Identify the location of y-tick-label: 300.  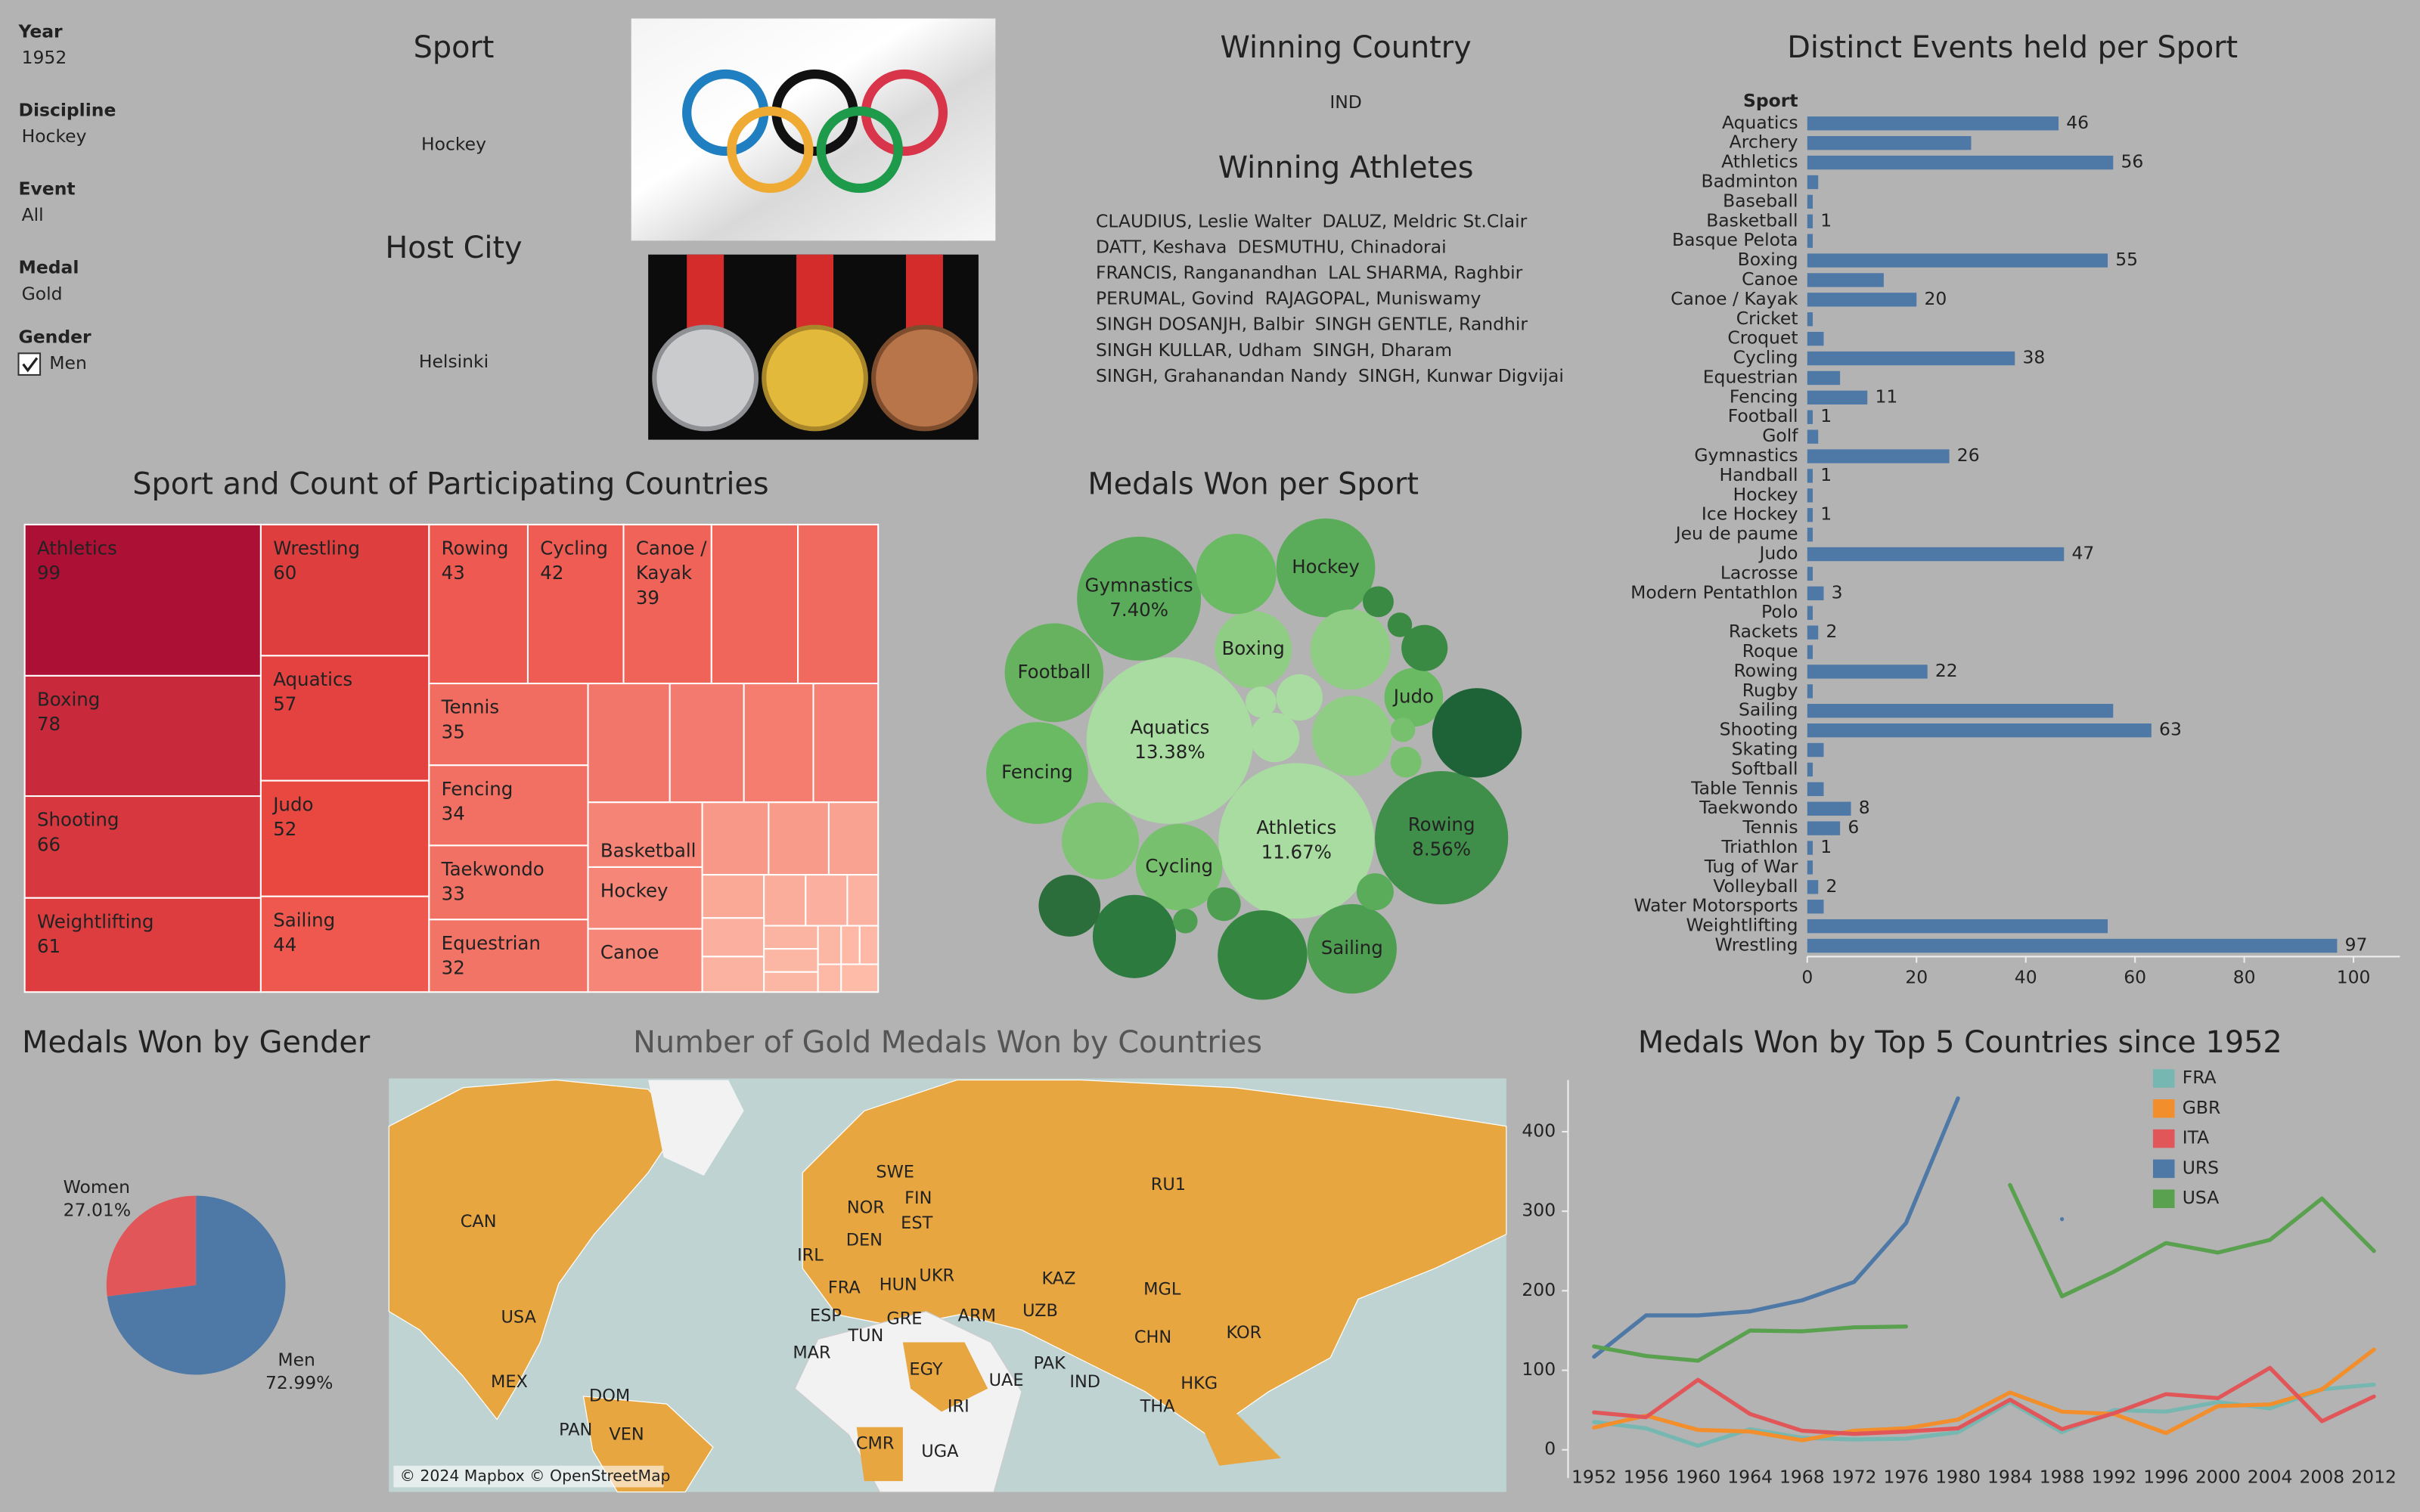
(1539, 1210).